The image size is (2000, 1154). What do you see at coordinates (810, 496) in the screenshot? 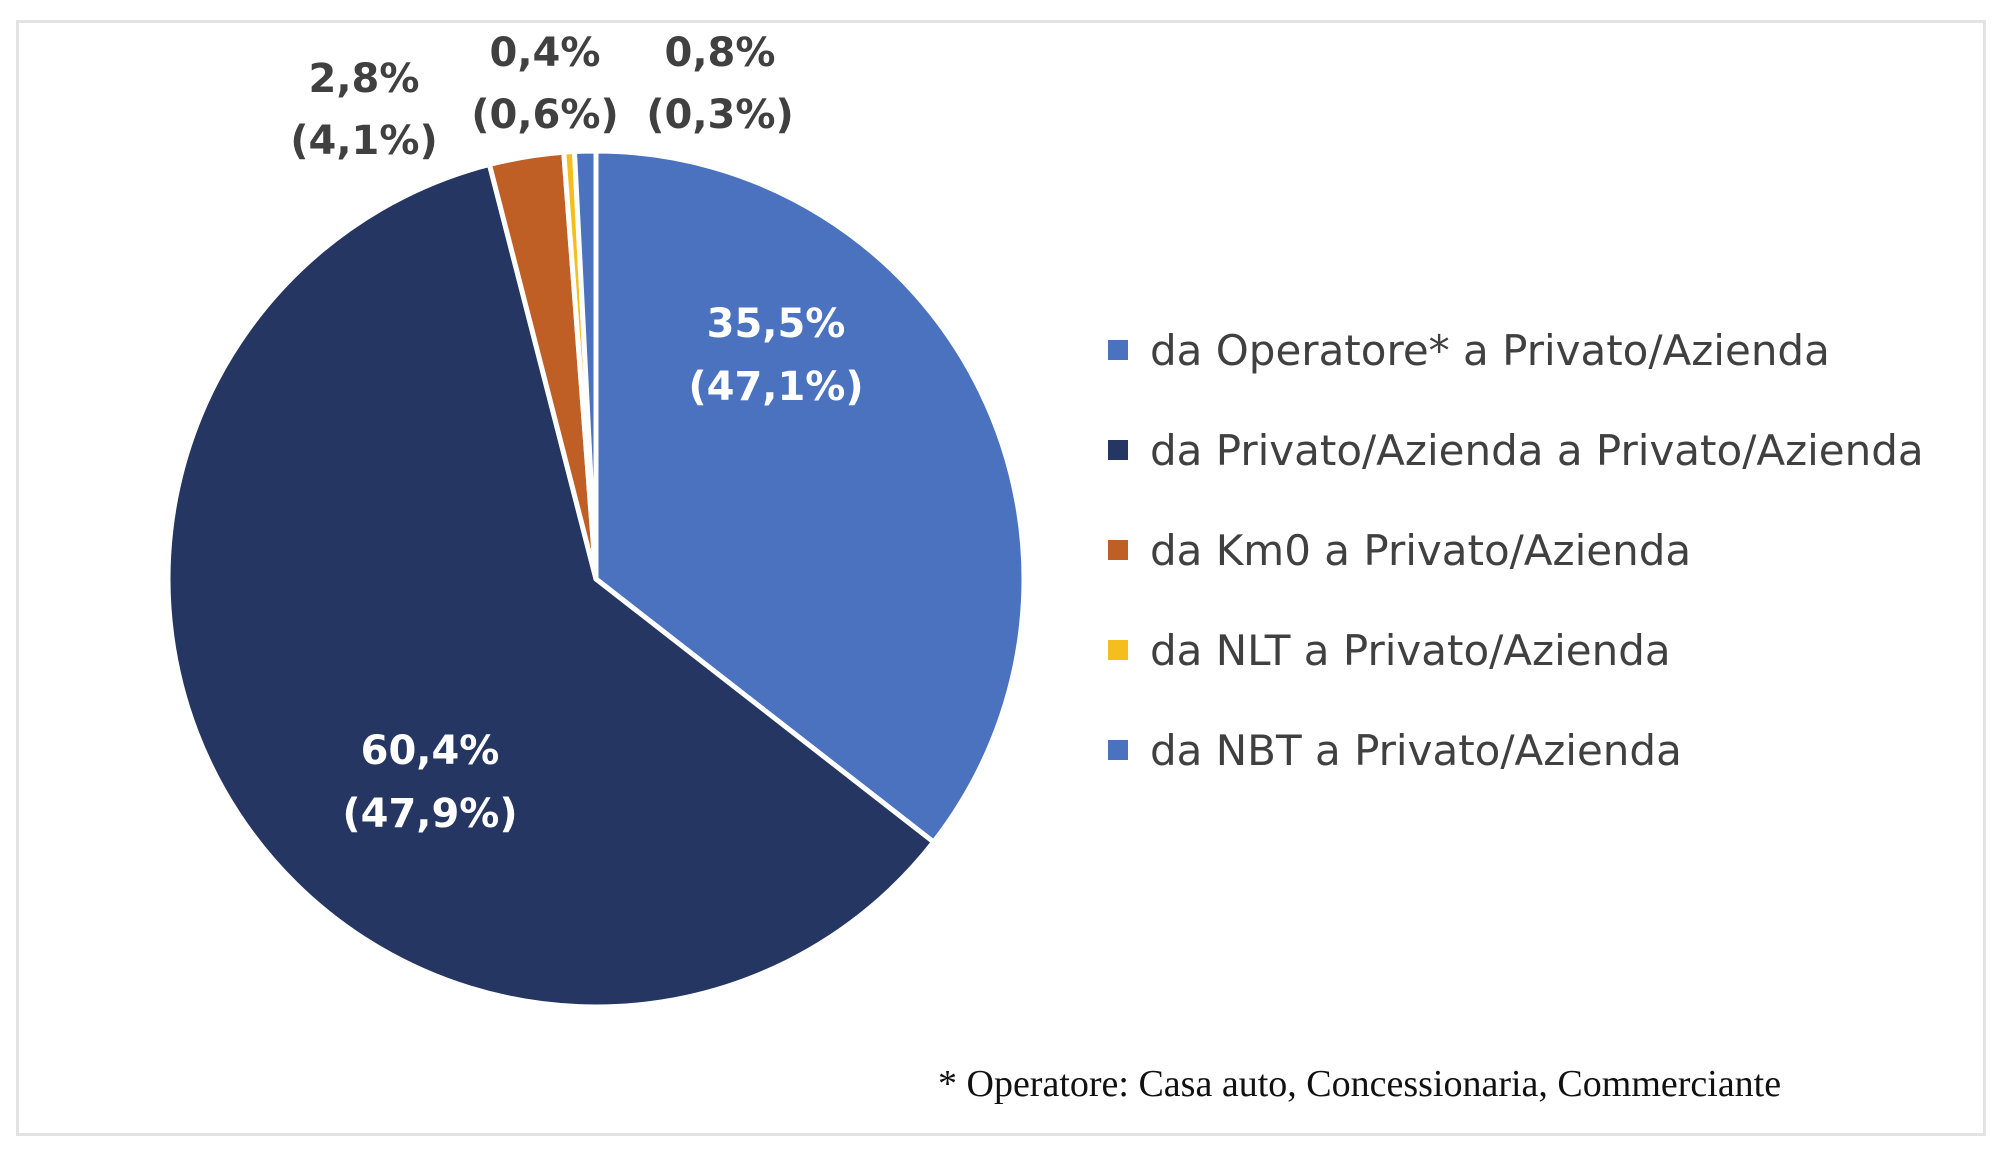
I see `pie-slice-operatore` at bounding box center [810, 496].